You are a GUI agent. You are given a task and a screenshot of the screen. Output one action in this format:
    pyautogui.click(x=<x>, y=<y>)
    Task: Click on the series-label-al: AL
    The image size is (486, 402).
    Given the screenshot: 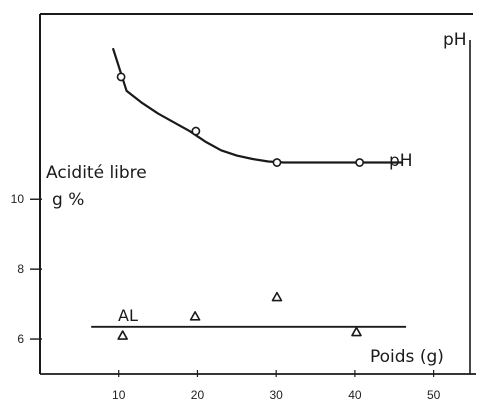 What is the action you would take?
    pyautogui.click(x=128, y=315)
    